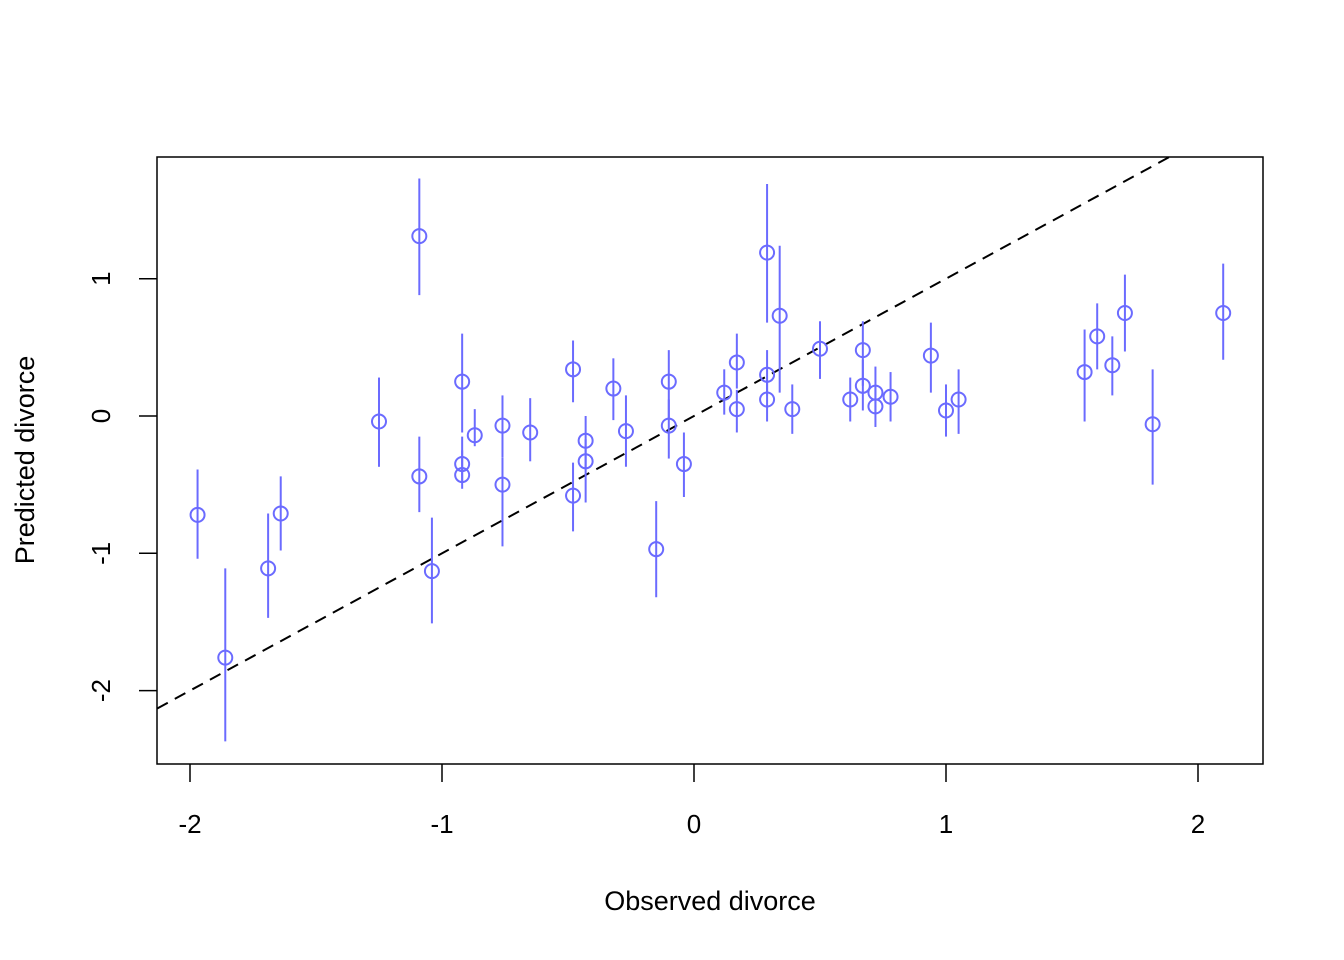 Image resolution: width=1344 pixels, height=960 pixels. Describe the element at coordinates (121, 486) in the screenshot. I see `y-axis: -2 -1 0 1` at that location.